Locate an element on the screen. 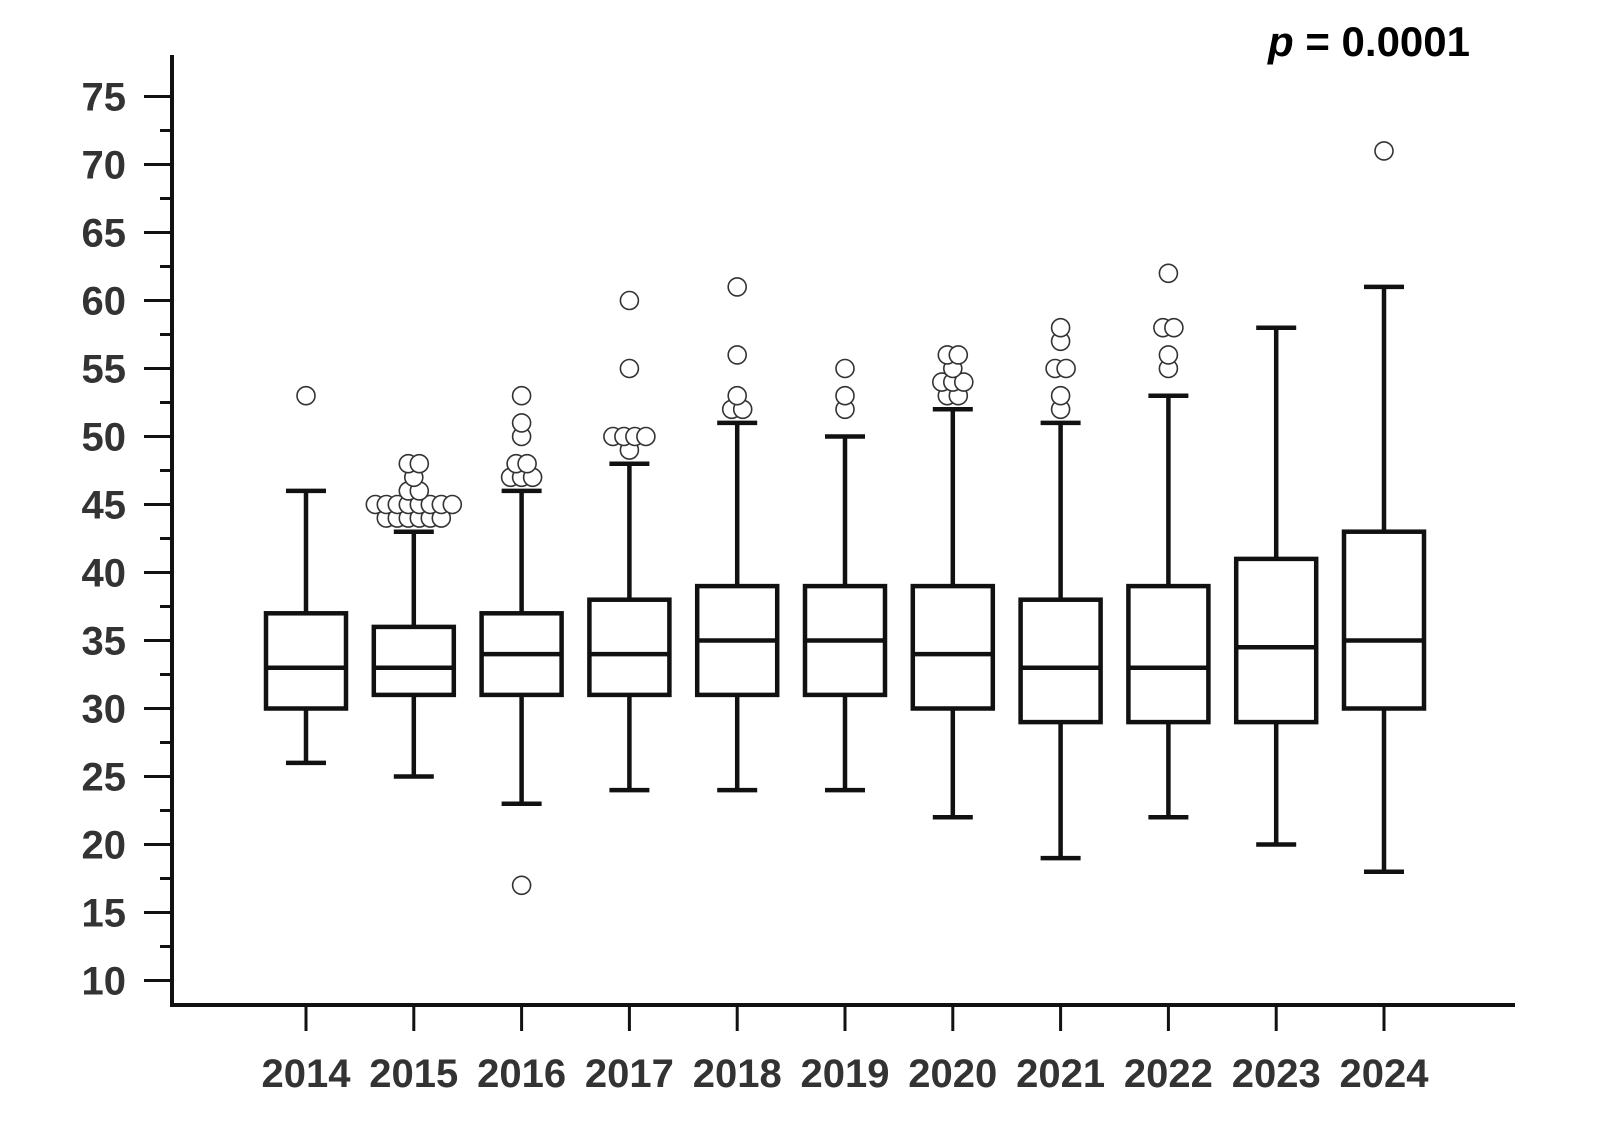 This screenshot has height=1141, width=1600. y-tick-label: 75 is located at coordinates (104, 98).